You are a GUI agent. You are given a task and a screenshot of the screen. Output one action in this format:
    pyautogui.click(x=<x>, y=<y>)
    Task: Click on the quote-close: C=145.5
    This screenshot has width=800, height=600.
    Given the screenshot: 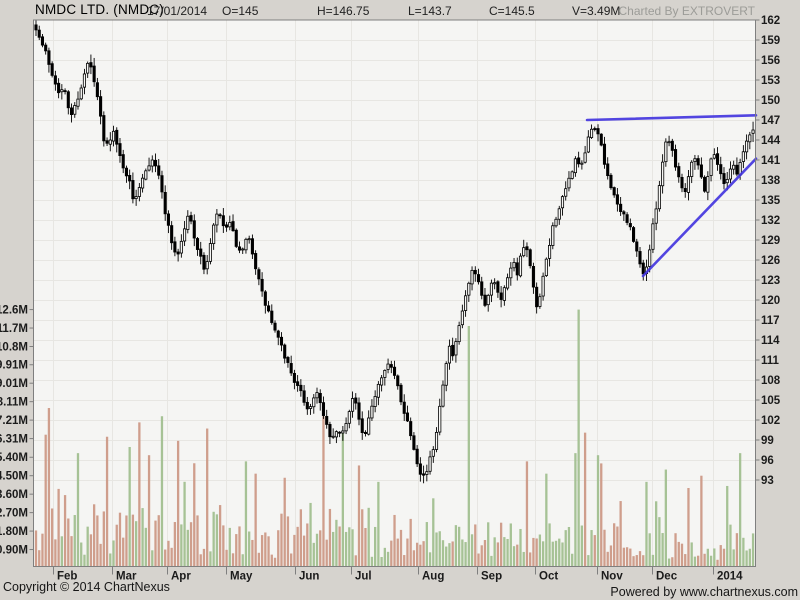 What is the action you would take?
    pyautogui.click(x=512, y=11)
    